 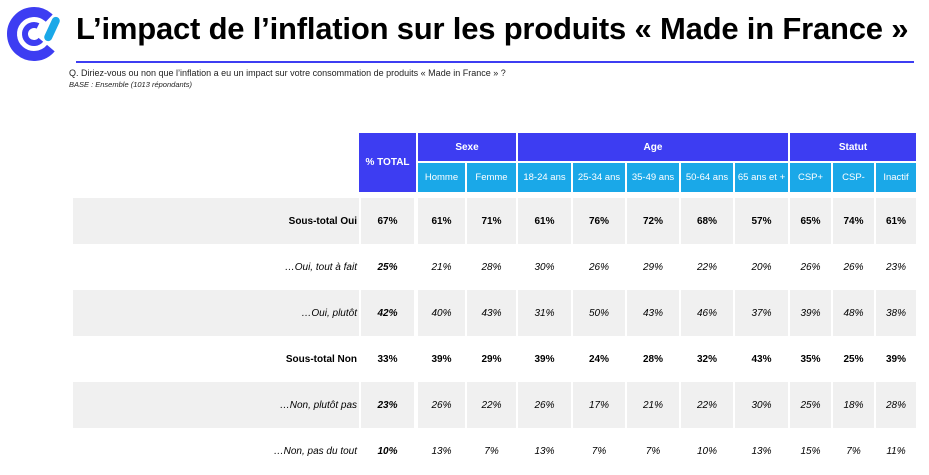 What do you see at coordinates (387, 221) in the screenshot?
I see `total-cell: 67%` at bounding box center [387, 221].